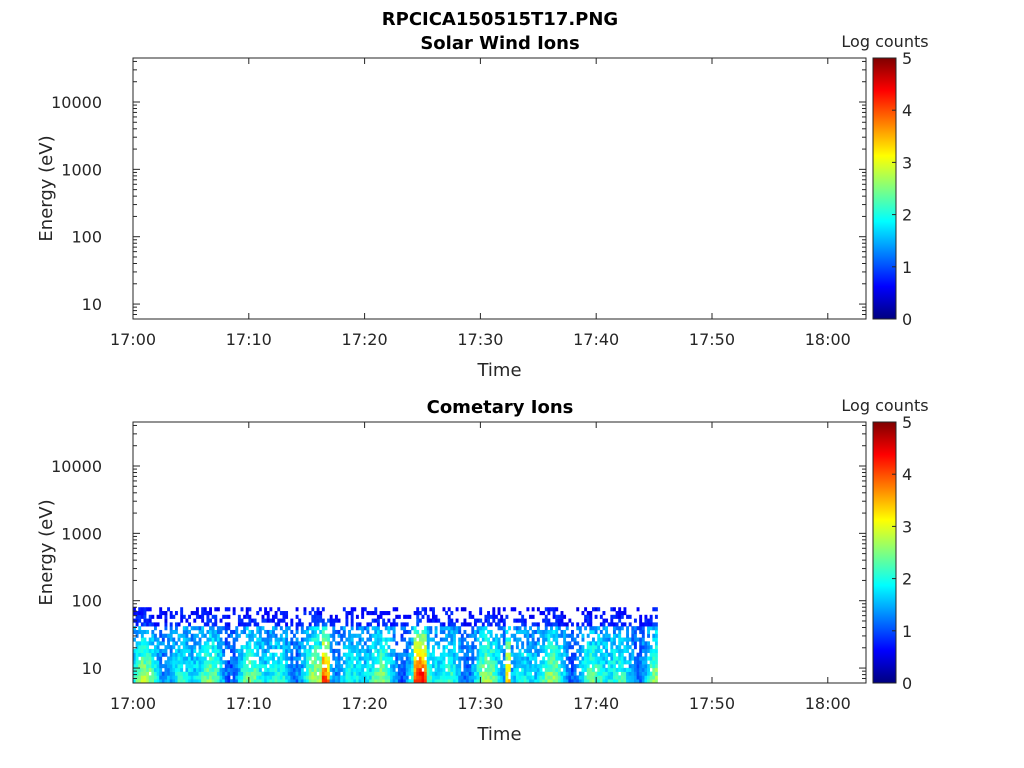  I want to click on x-tick-label: 17:10, so click(249, 339).